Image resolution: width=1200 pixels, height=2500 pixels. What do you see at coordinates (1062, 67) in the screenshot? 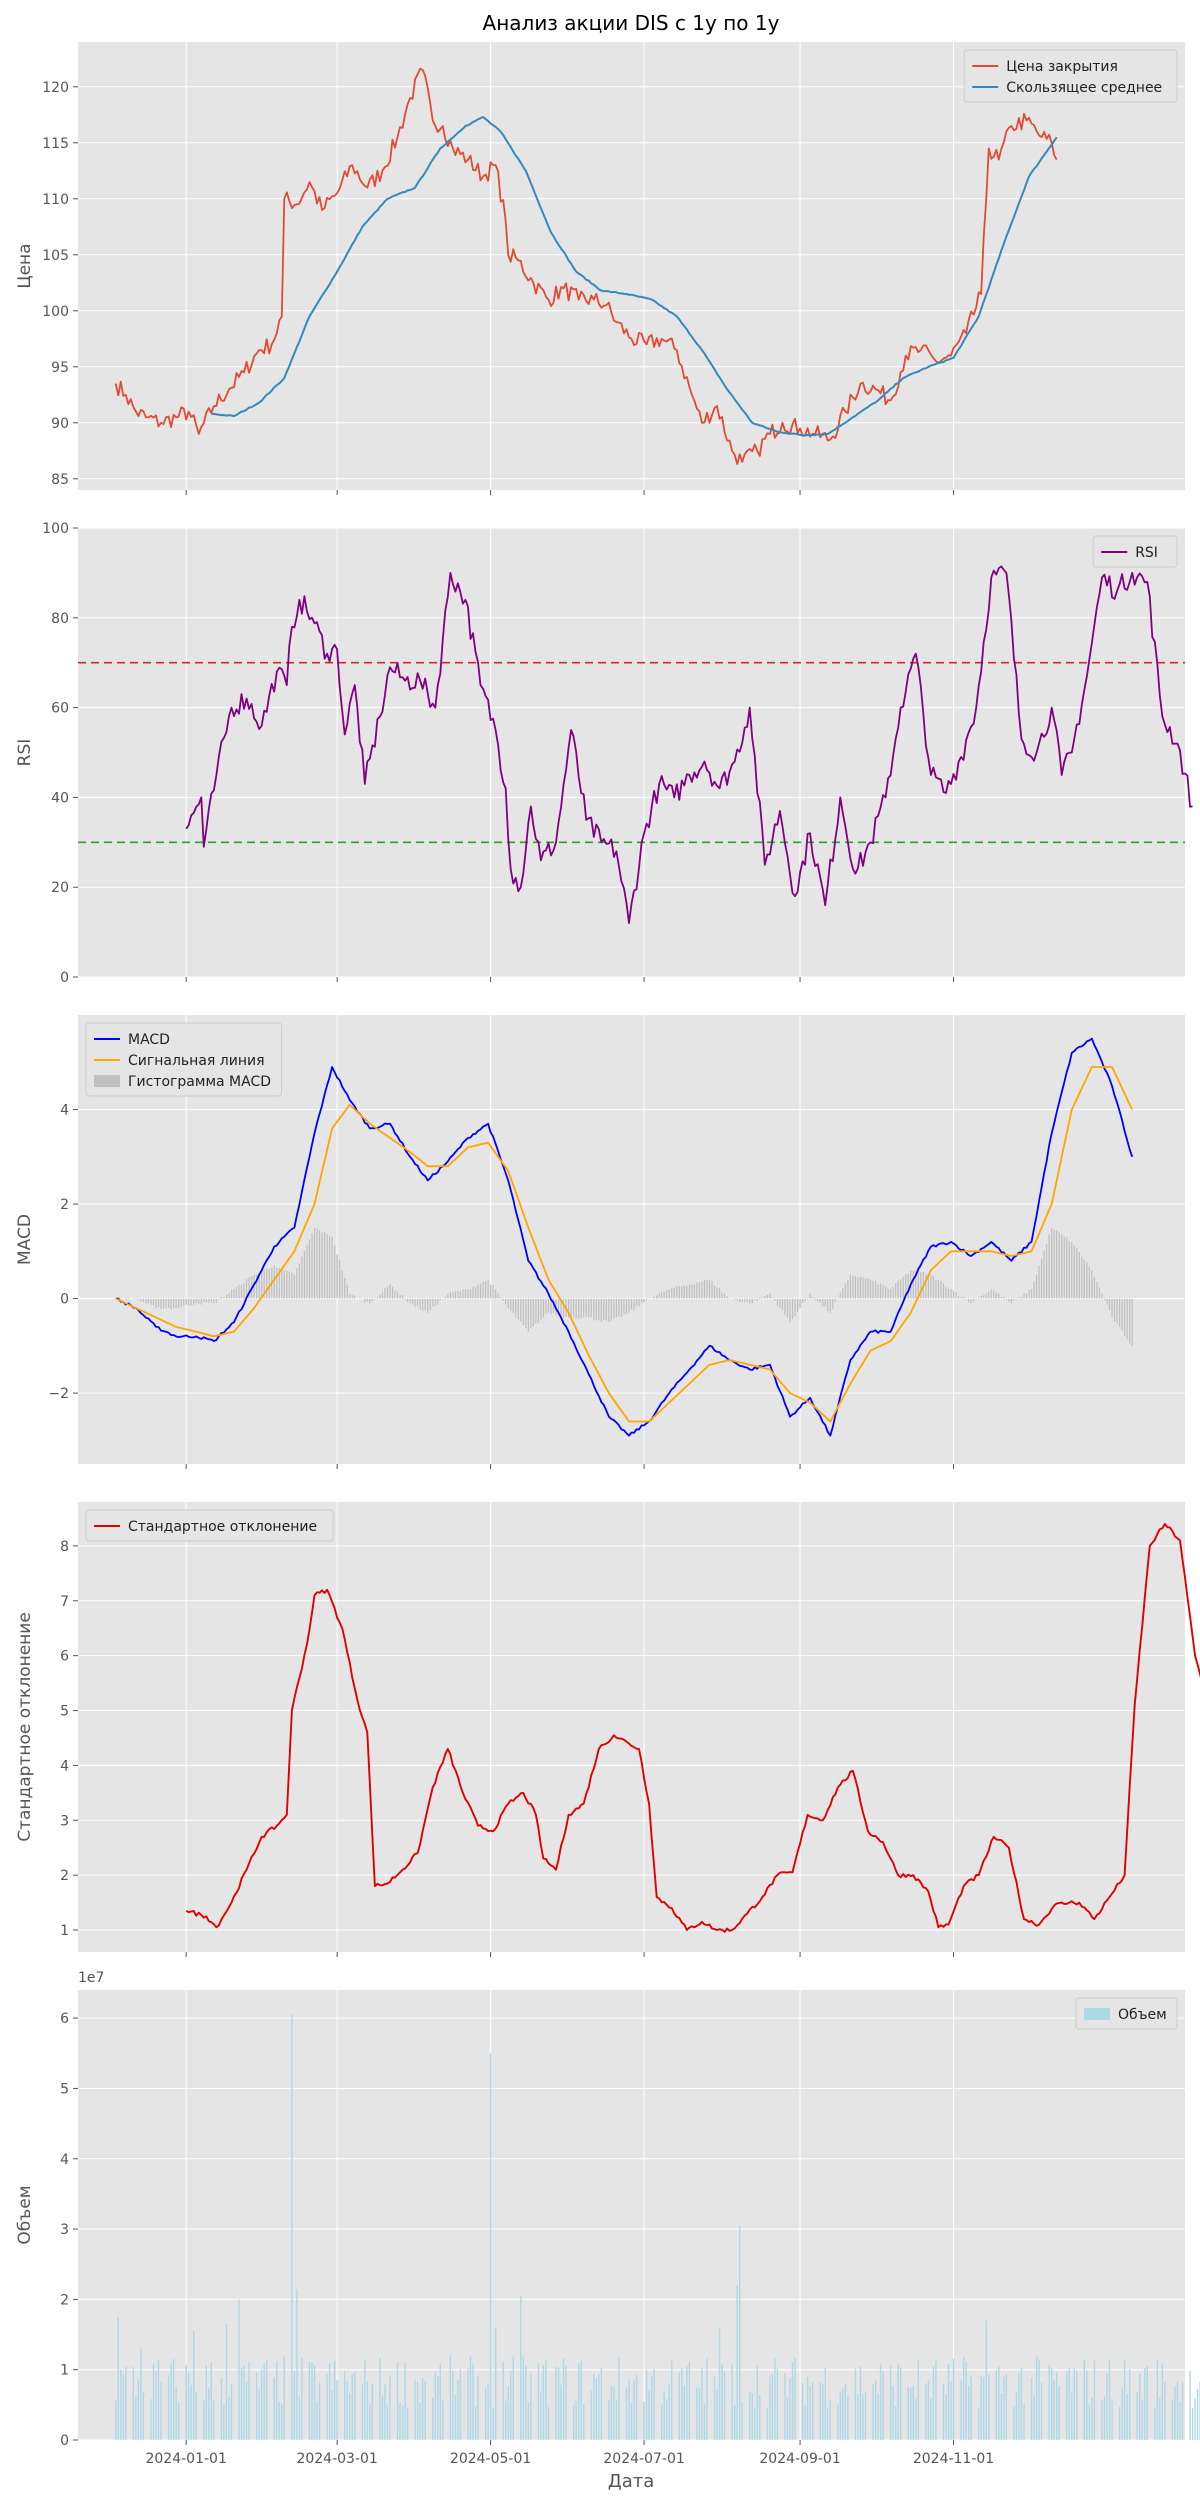
I see `legend-label: Цена закрытия` at bounding box center [1062, 67].